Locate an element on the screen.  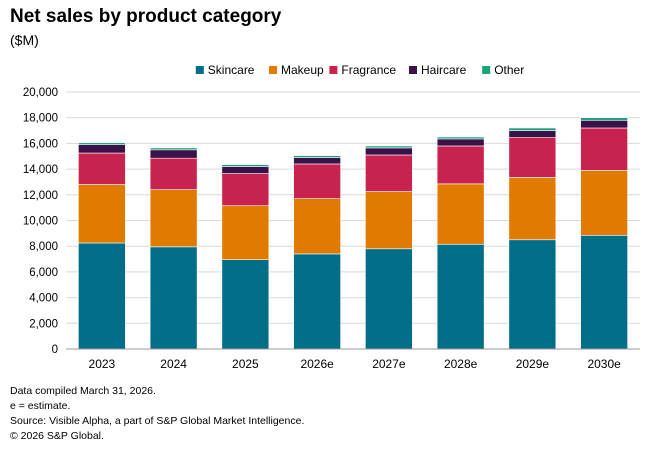
x-tick-label: 2028e is located at coordinates (461, 364).